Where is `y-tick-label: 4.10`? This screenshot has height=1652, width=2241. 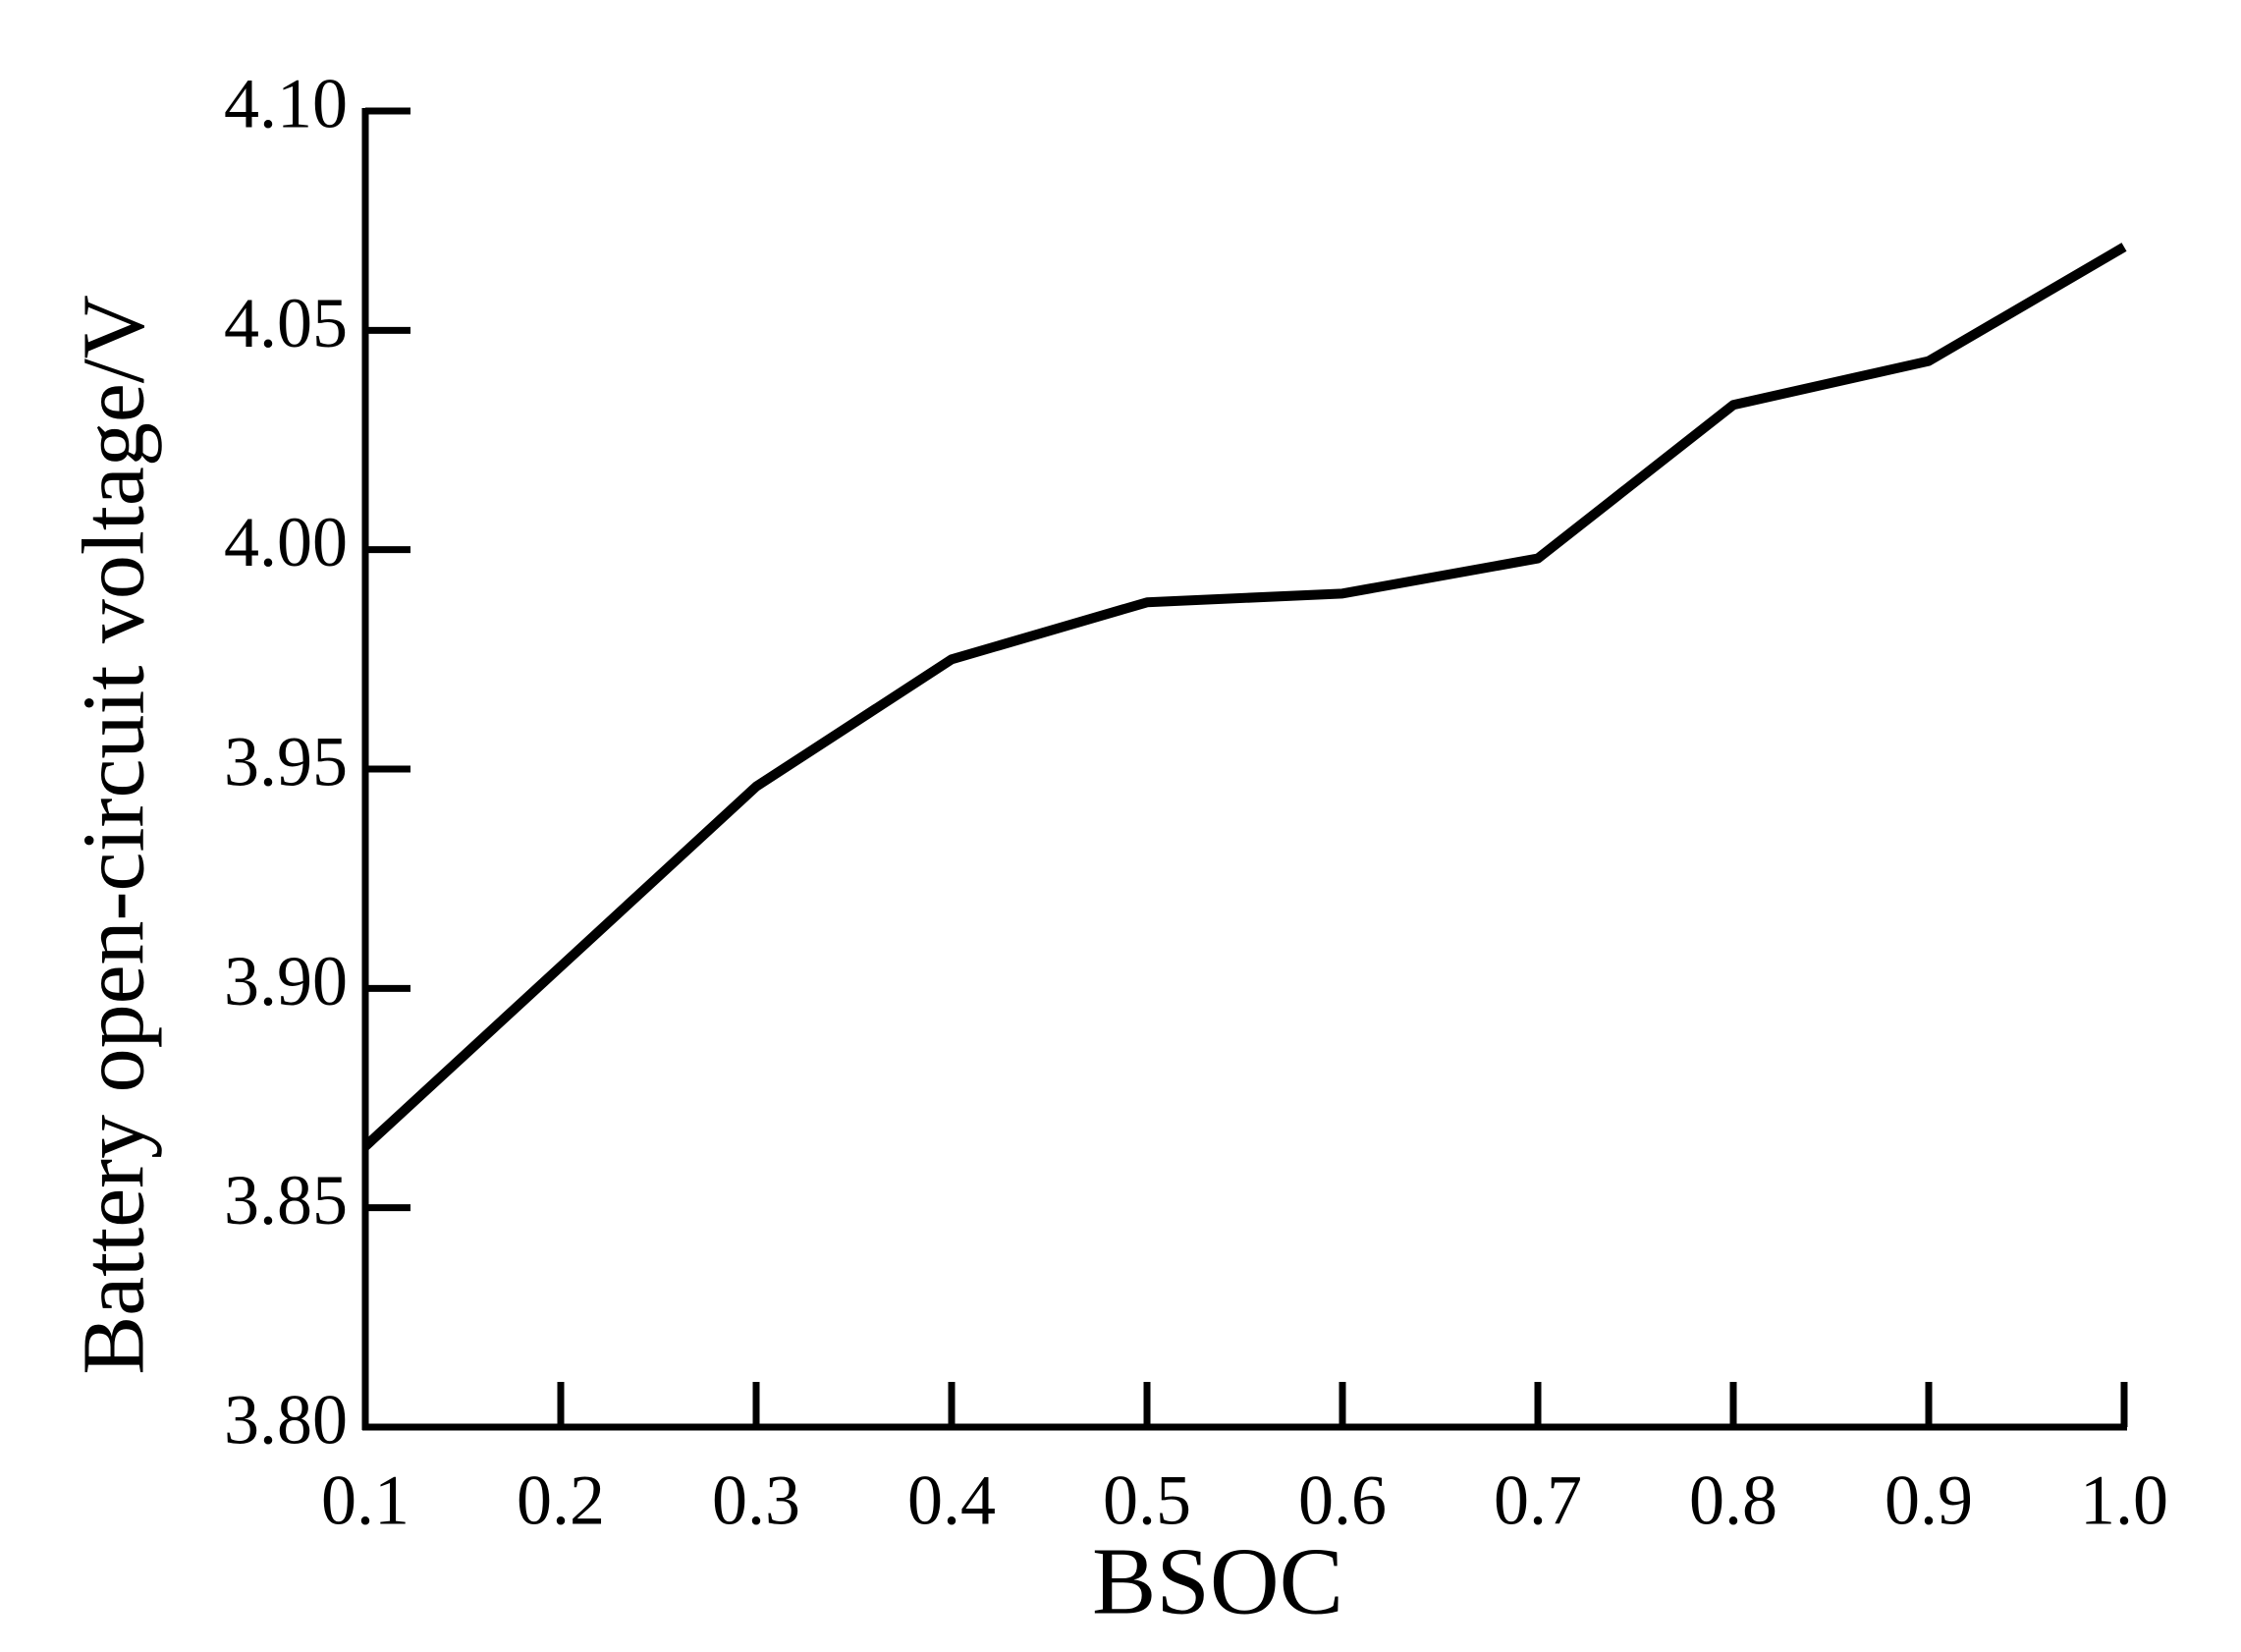
y-tick-label: 4.10 is located at coordinates (286, 104).